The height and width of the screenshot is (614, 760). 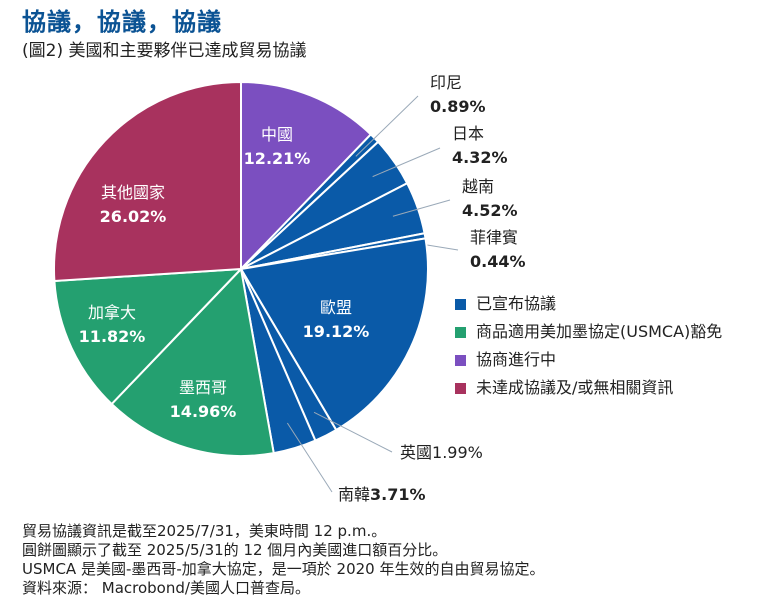 What do you see at coordinates (468, 133) in the screenshot?
I see `slice-name-japan: 日本` at bounding box center [468, 133].